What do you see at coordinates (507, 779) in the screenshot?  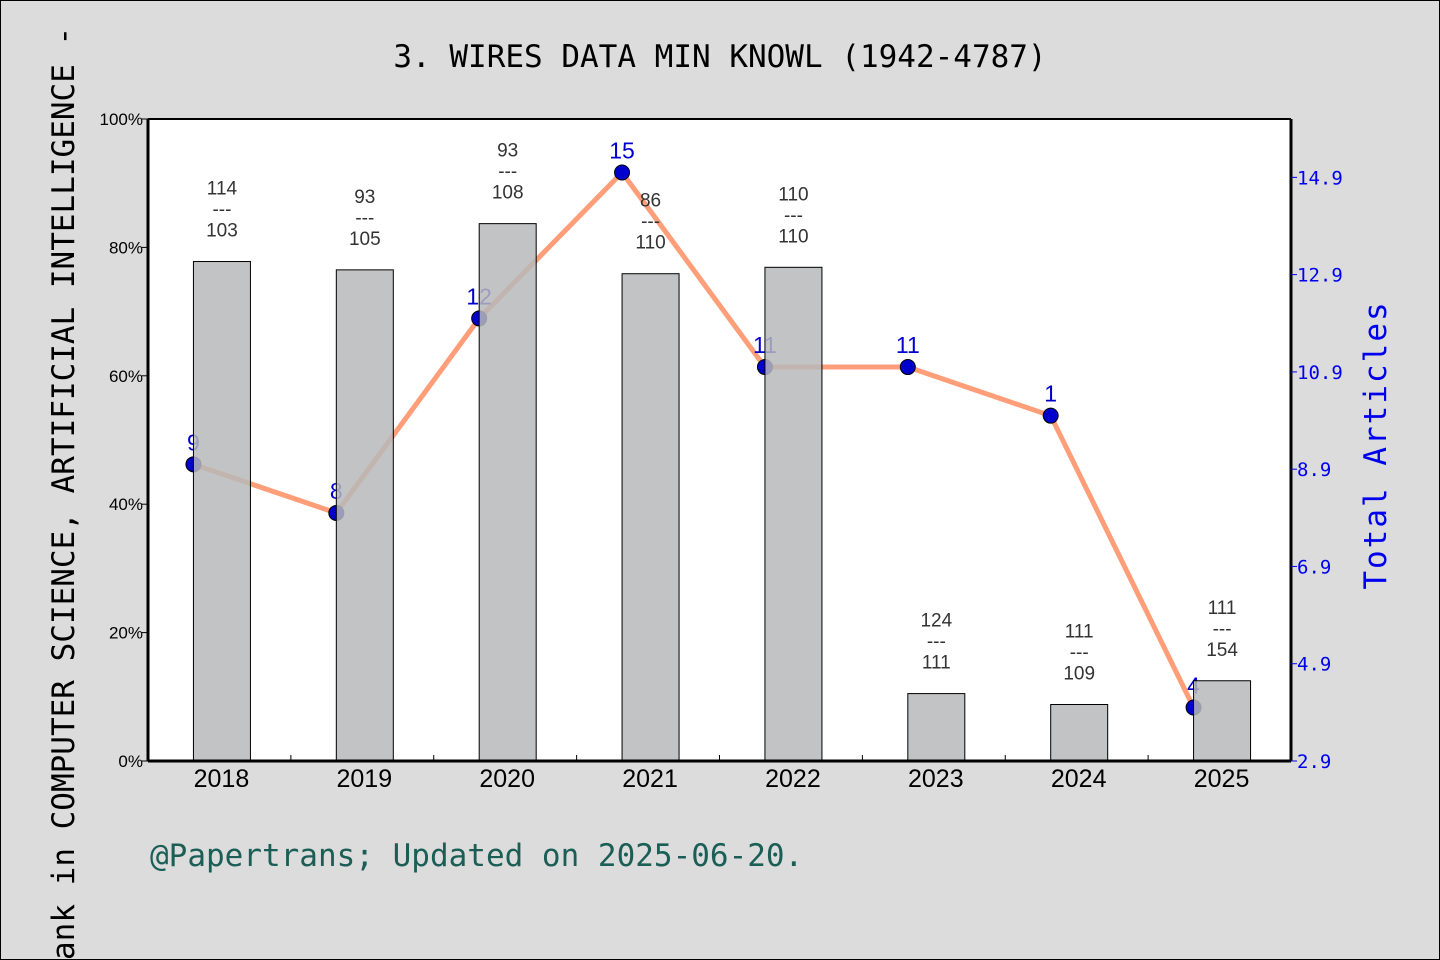 I see `x-tick-label: 2020` at bounding box center [507, 779].